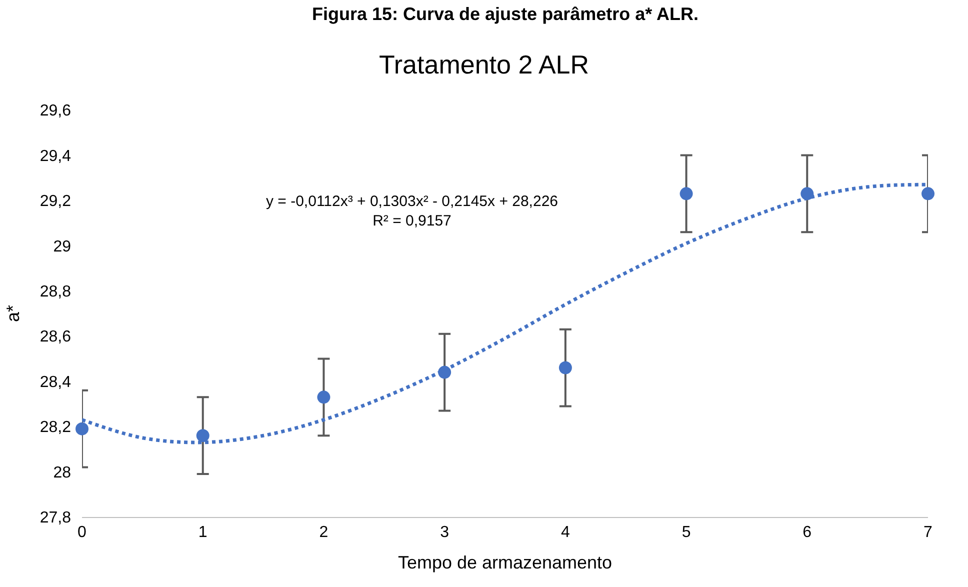  What do you see at coordinates (56, 382) in the screenshot?
I see `y-tick-label: 28,4` at bounding box center [56, 382].